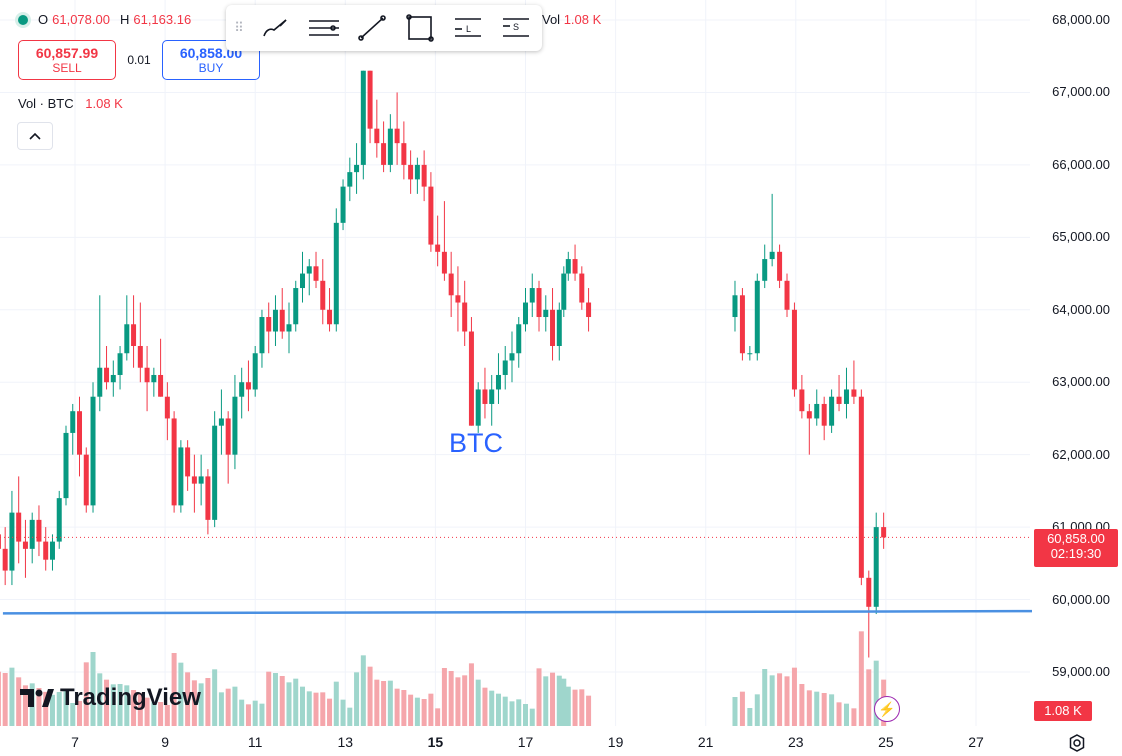 The image size is (1122, 756). I want to click on horizontal-lines-icon, so click(324, 28).